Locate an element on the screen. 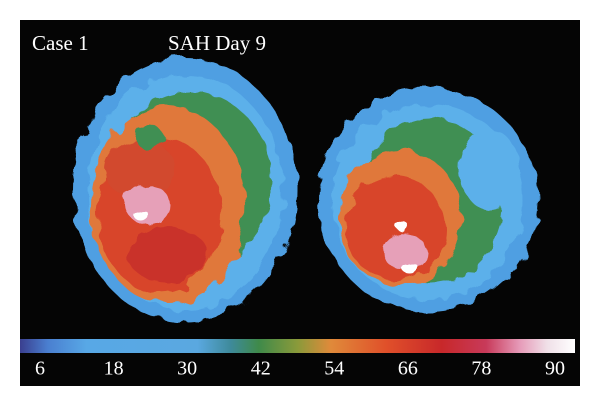 The image size is (600, 407). scale-tick-label: 42 is located at coordinates (261, 369).